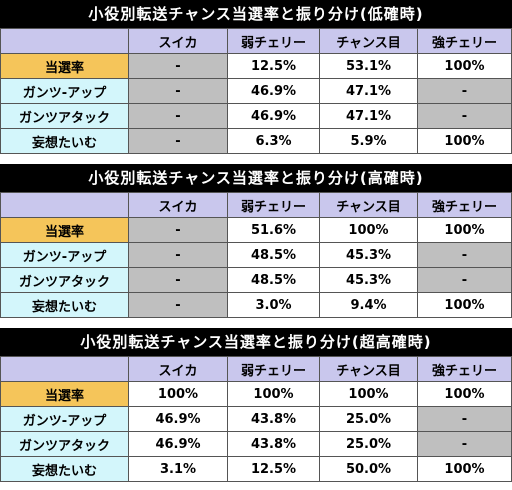 The width and height of the screenshot is (512, 490). I want to click on table-row: 当選率 -12.5% 53.1% 100%, so click(256, 66).